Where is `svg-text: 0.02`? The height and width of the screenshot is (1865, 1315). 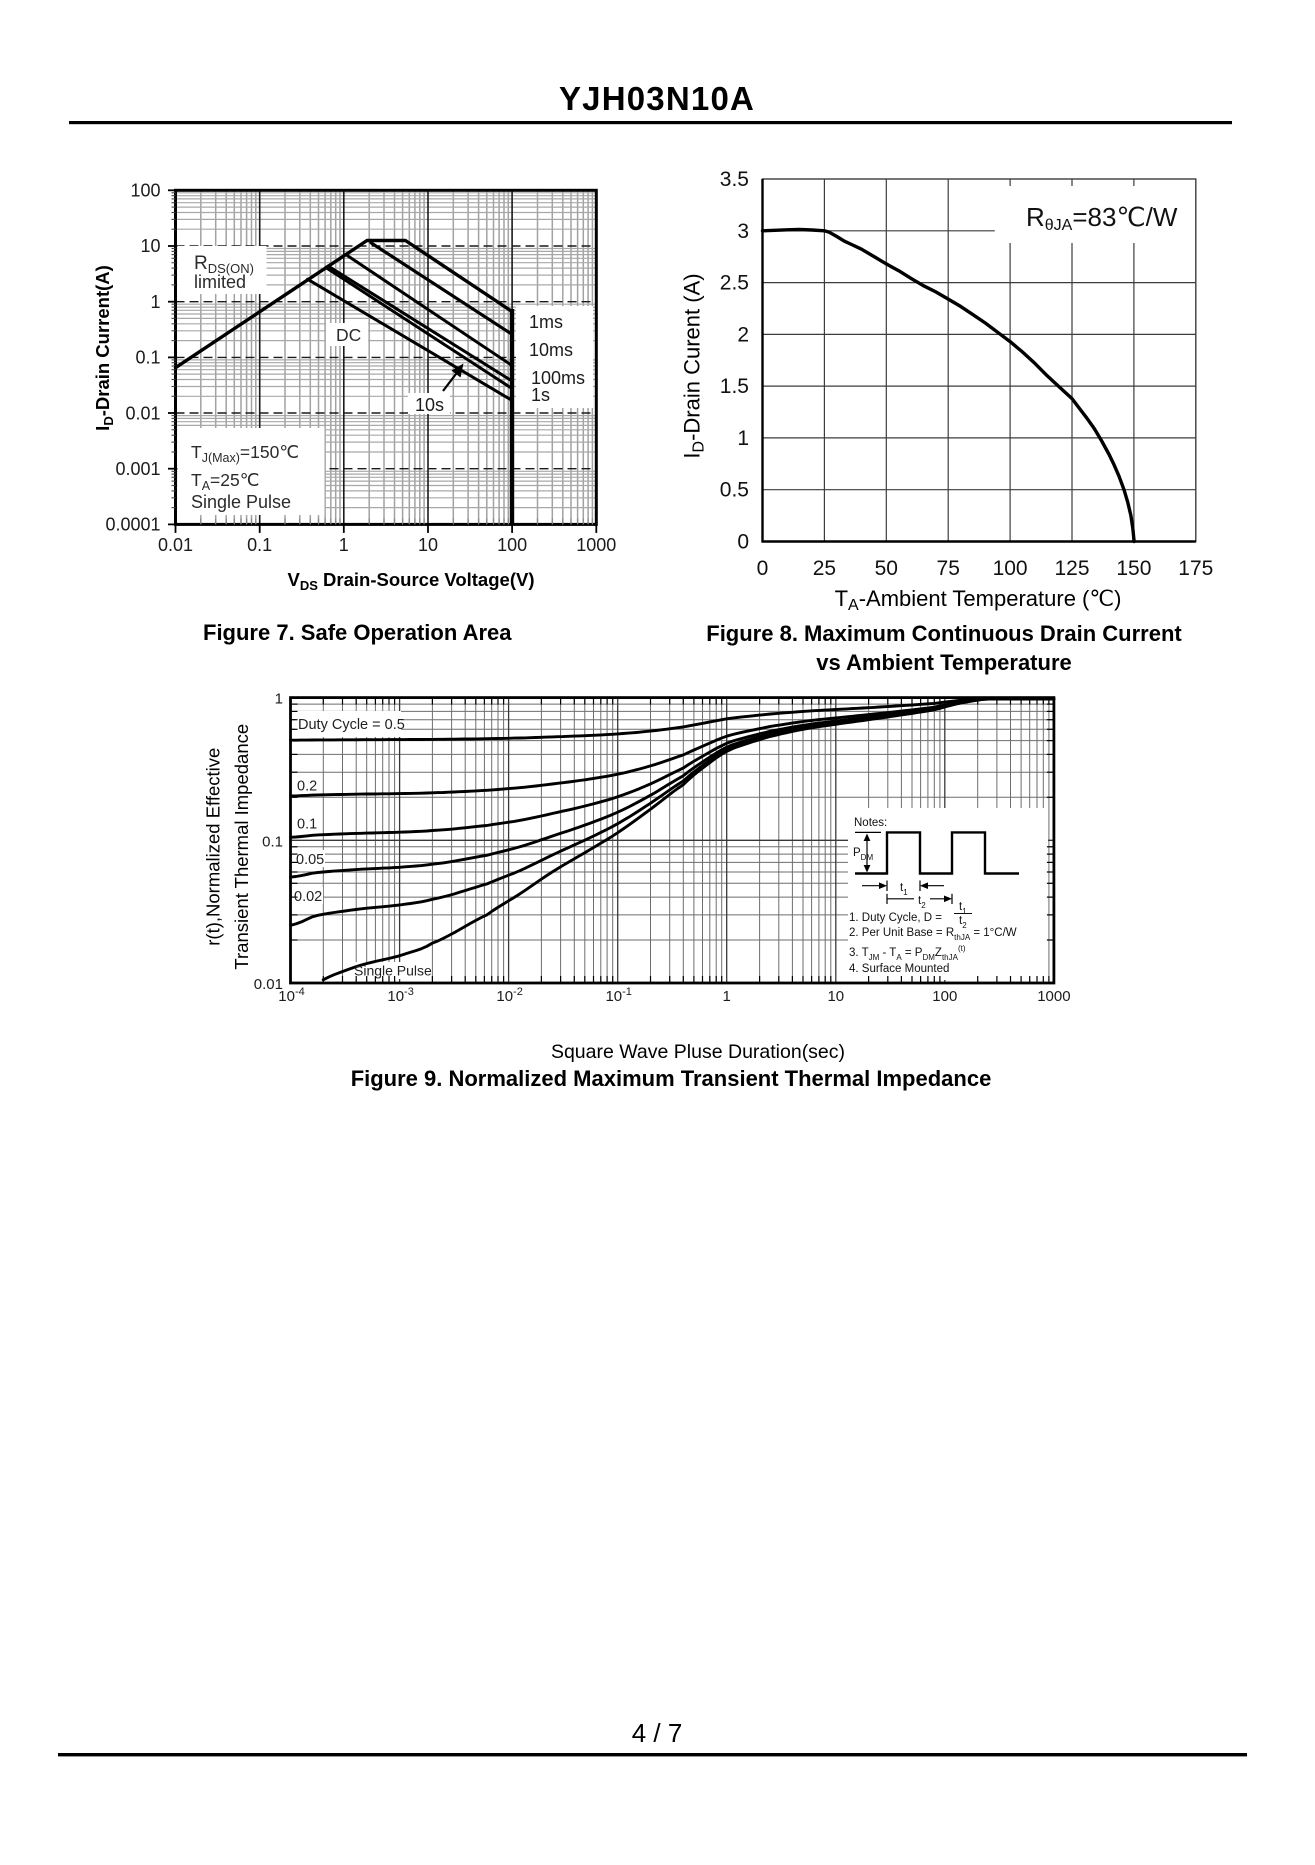
svg-text: 0.02 is located at coordinates (308, 897).